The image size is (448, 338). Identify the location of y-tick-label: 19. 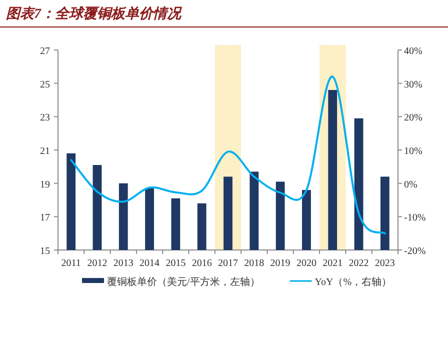
(45, 184).